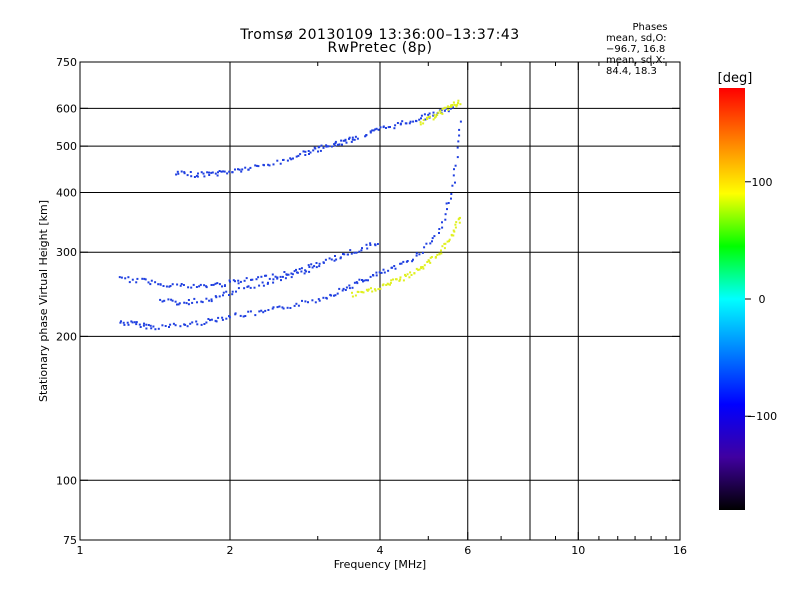  Describe the element at coordinates (66, 146) in the screenshot. I see `y-tick-label: 500` at that location.